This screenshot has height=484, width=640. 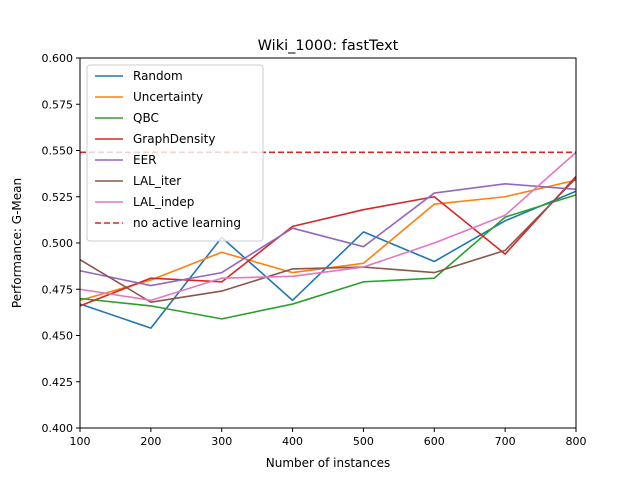 I want to click on x-tick-label: 400, so click(x=292, y=441).